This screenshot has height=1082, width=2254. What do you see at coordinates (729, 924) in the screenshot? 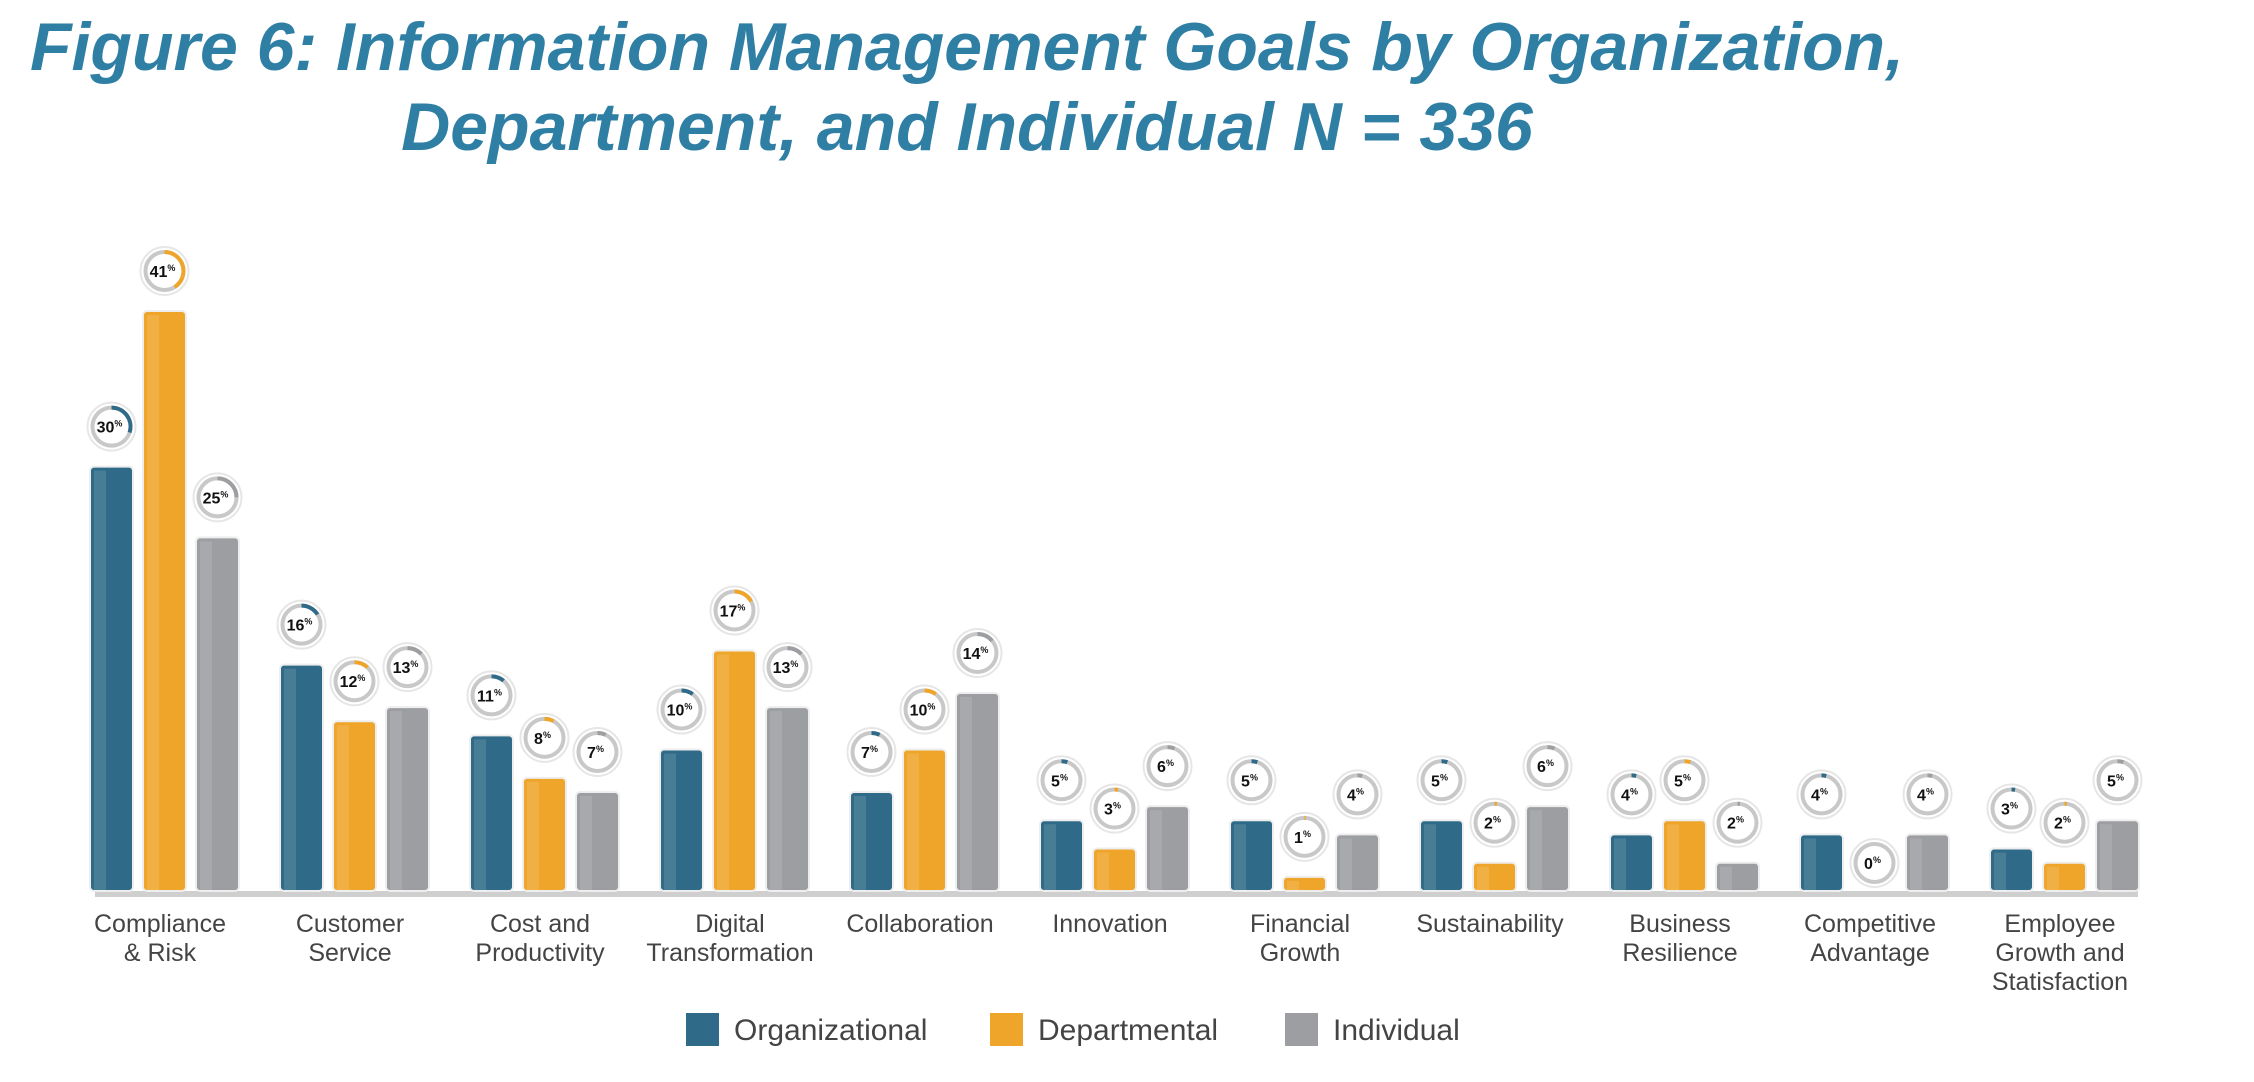
I see `x-tick-label: Digital` at bounding box center [729, 924].